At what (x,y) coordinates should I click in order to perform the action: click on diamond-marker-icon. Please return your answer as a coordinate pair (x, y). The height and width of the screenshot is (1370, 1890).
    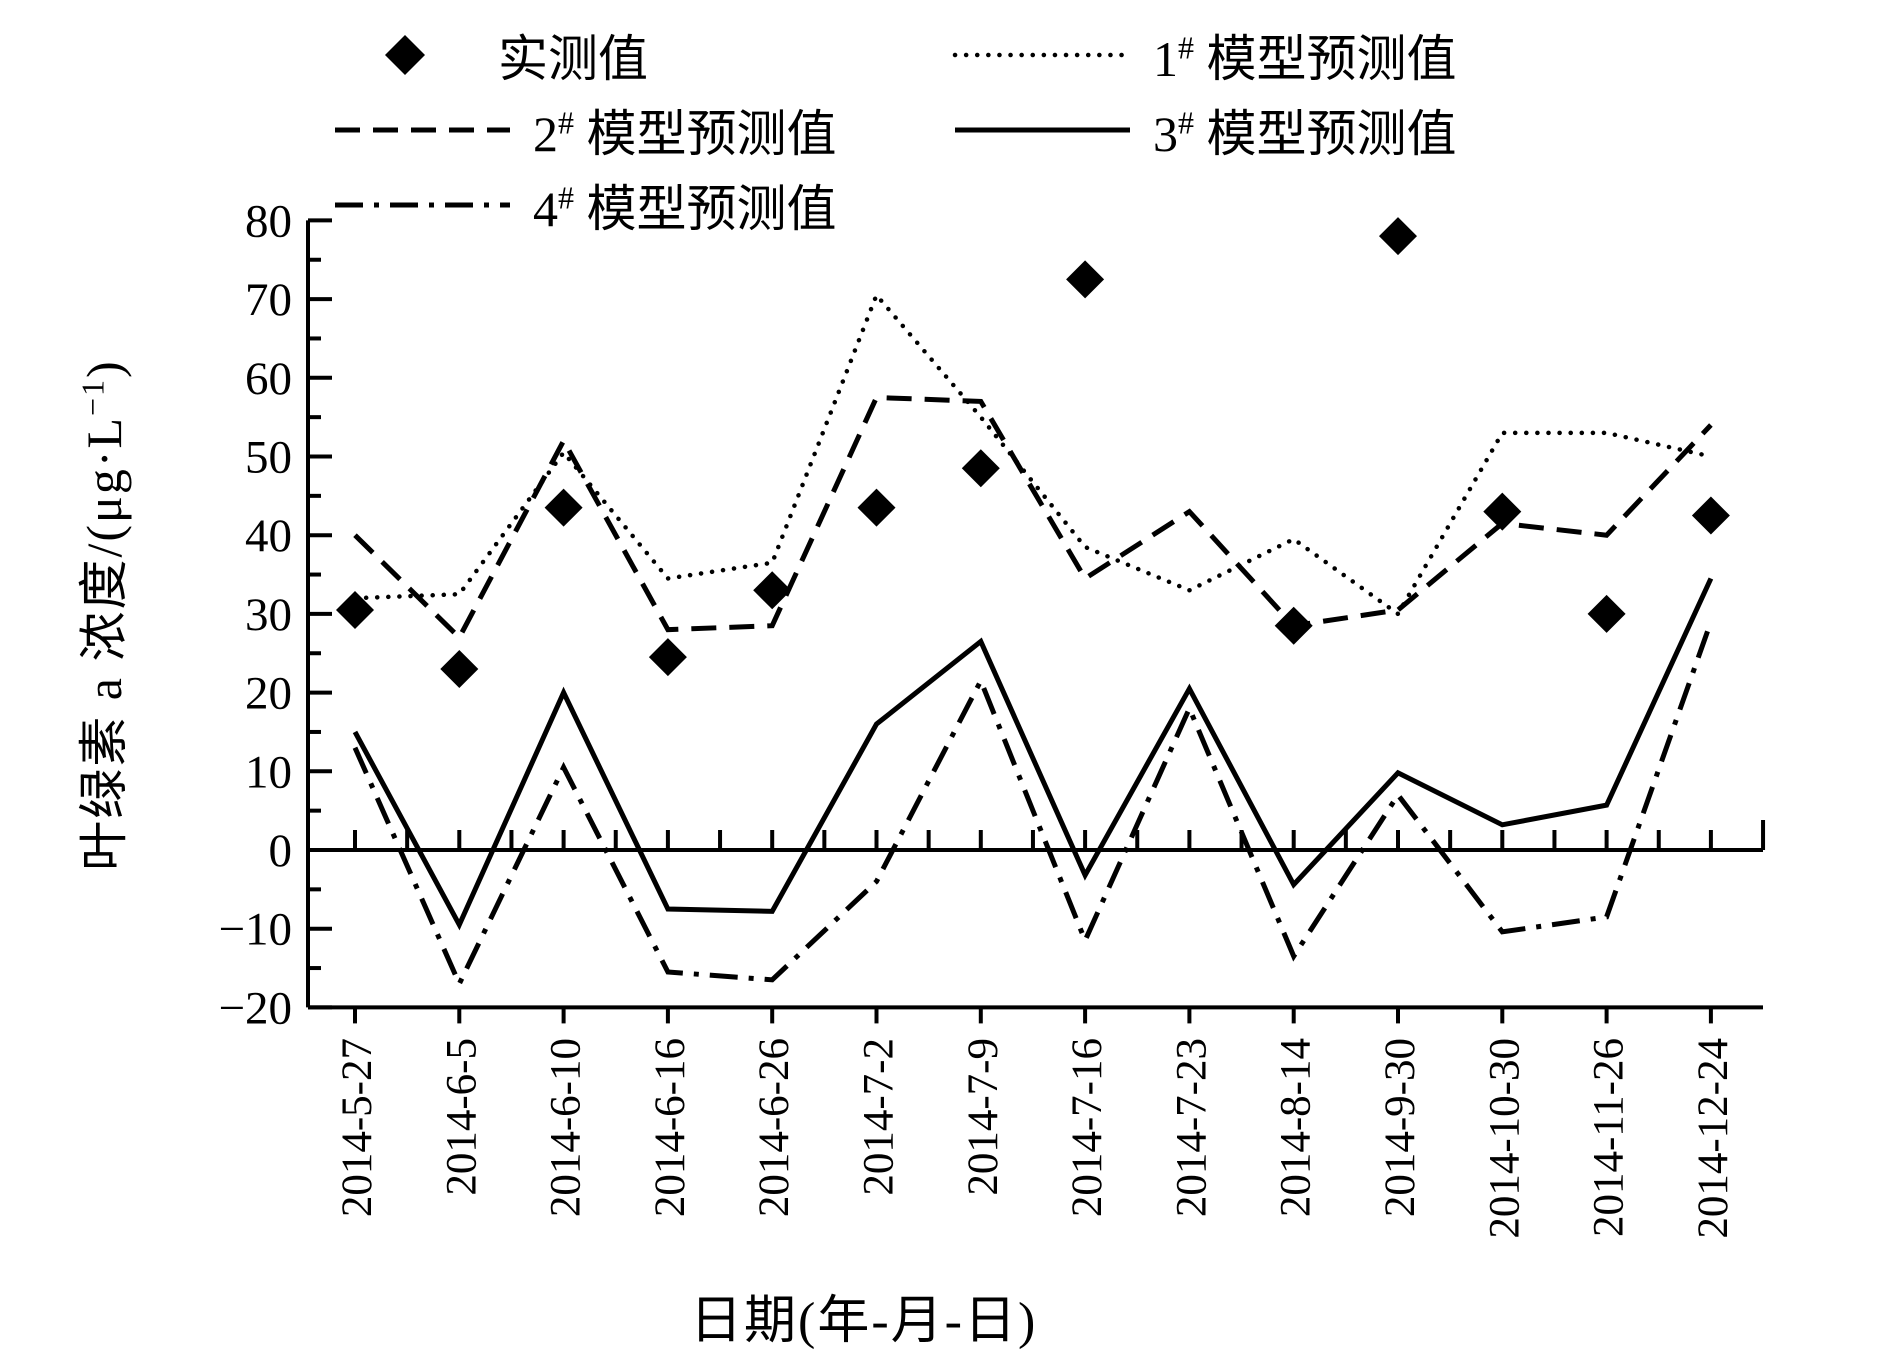
    Looking at the image, I should click on (405, 55).